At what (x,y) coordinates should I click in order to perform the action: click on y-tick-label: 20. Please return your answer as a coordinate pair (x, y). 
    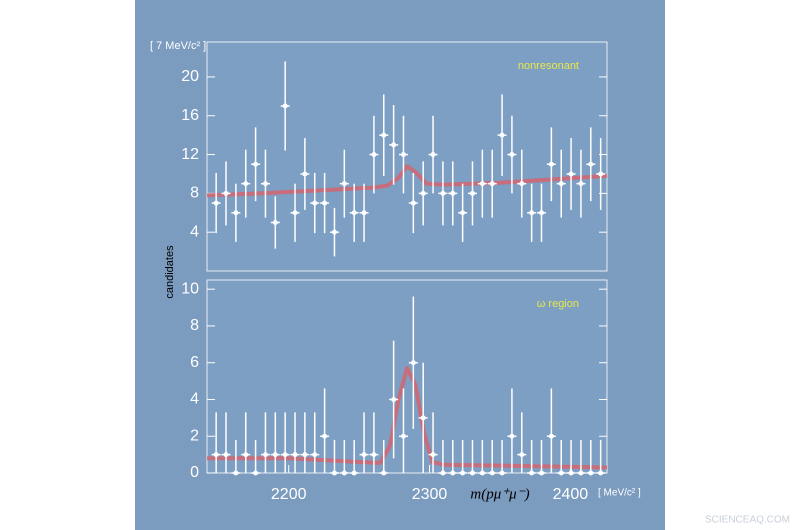
    Looking at the image, I should click on (190, 76).